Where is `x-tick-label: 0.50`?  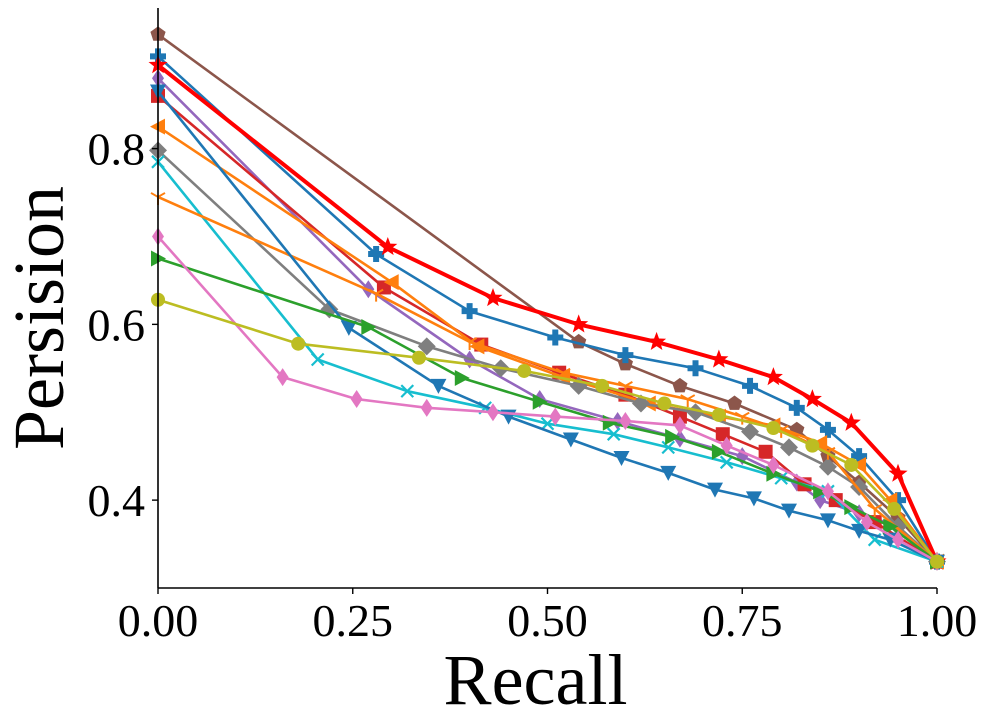
x-tick-label: 0.50 is located at coordinates (547, 620).